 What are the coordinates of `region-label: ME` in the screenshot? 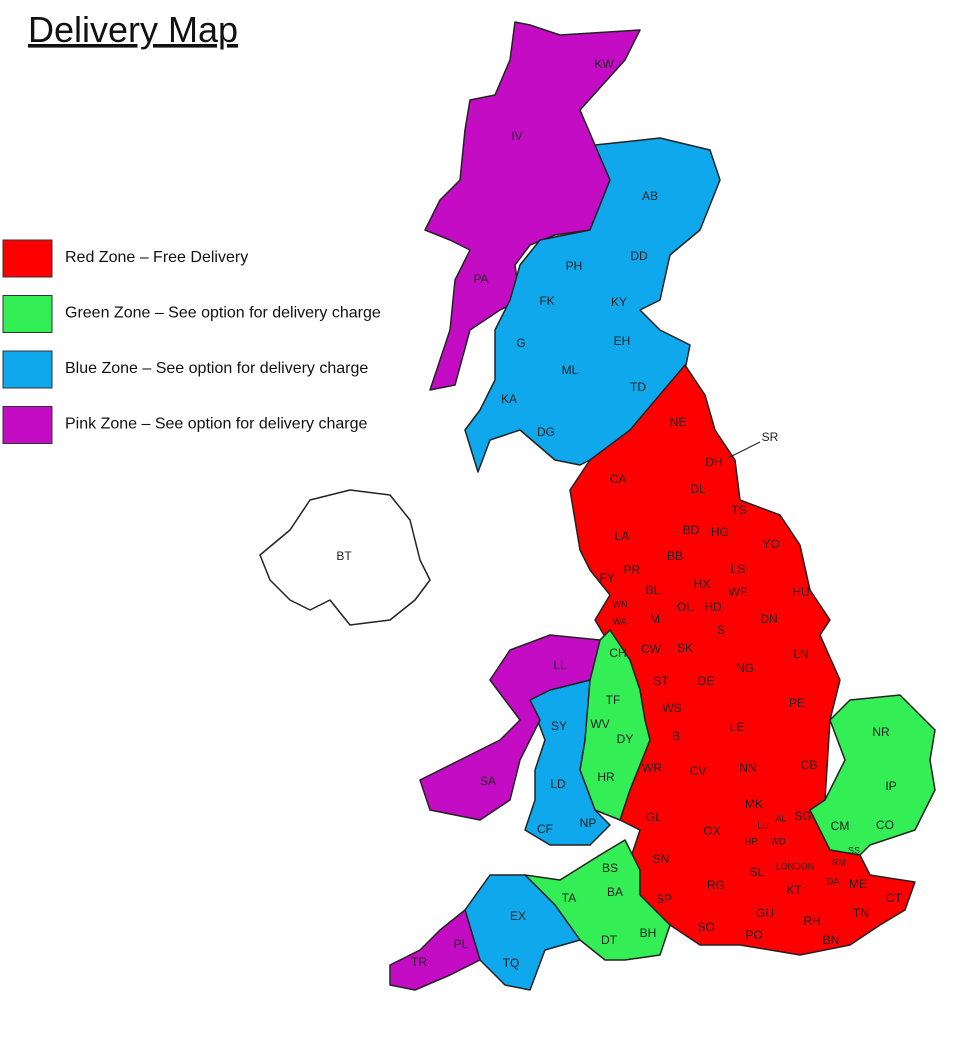 It's located at (858, 884).